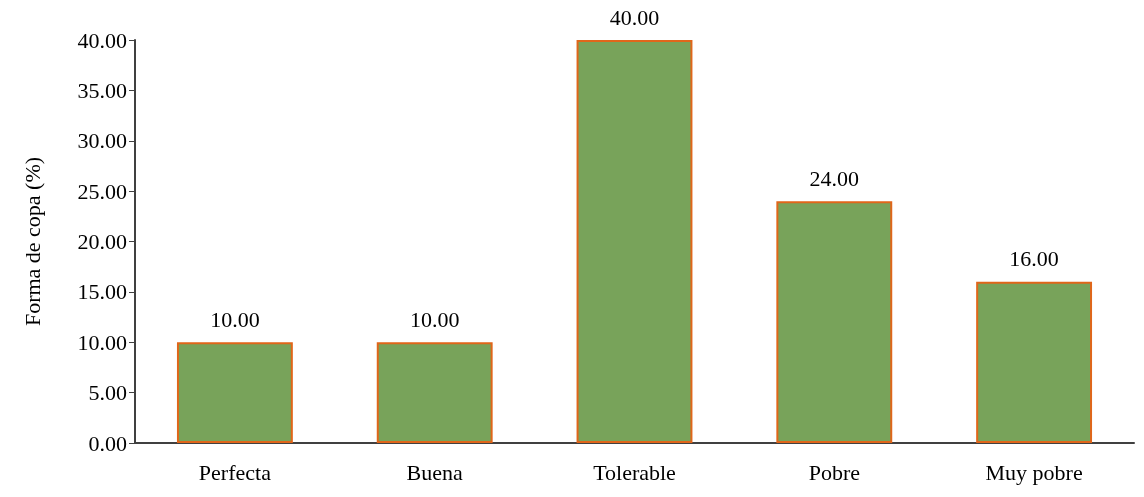  Describe the element at coordinates (102, 141) in the screenshot. I see `y-tick-label: 30.00` at that location.